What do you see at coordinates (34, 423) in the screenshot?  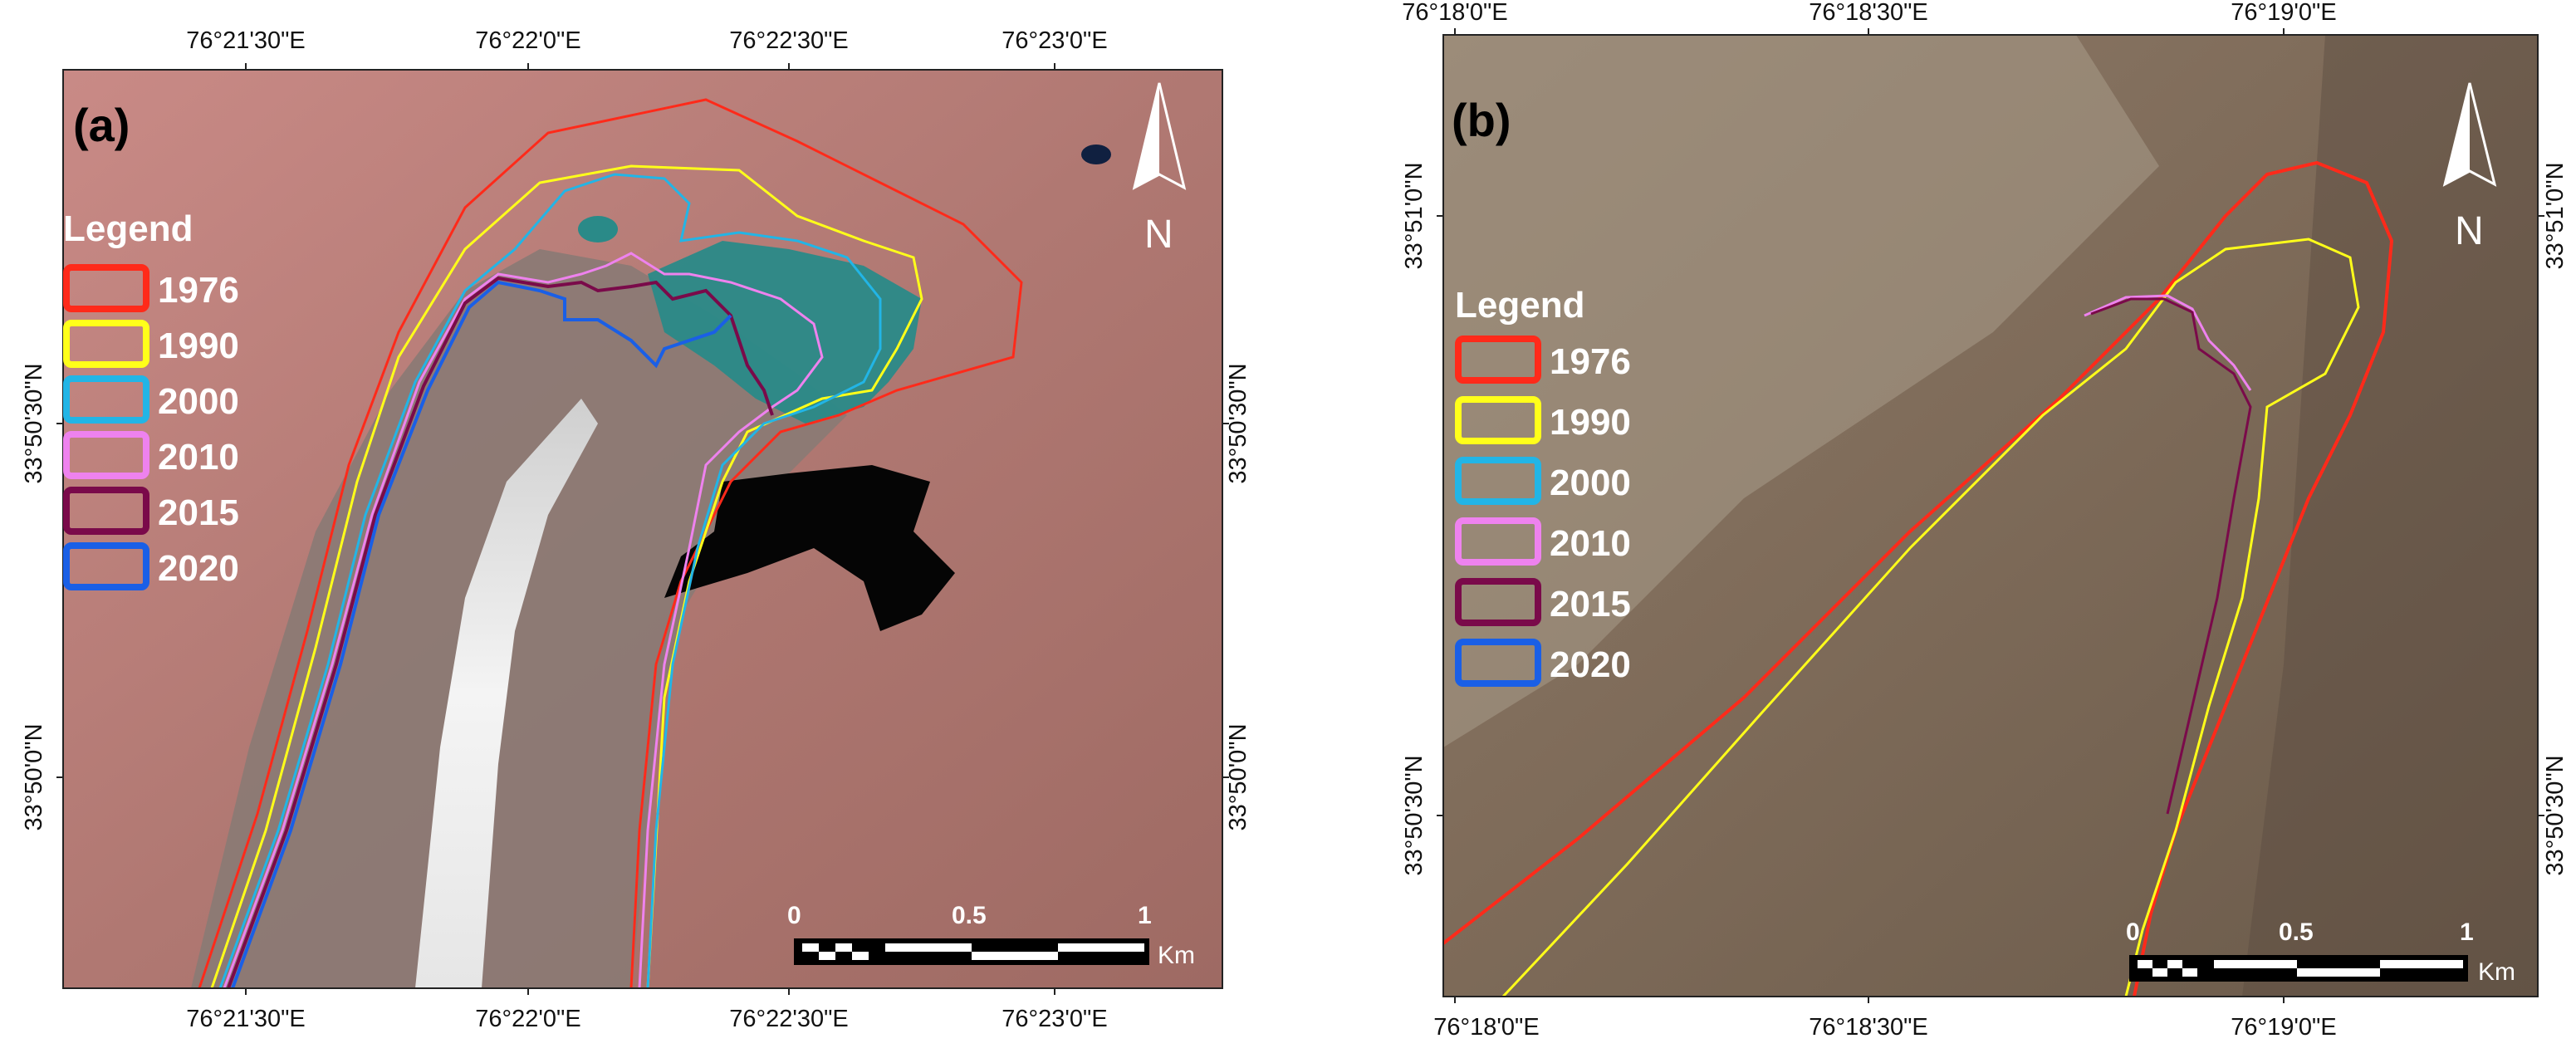 I see `panel-a-left-tick-1: 33°50'30"N` at bounding box center [34, 423].